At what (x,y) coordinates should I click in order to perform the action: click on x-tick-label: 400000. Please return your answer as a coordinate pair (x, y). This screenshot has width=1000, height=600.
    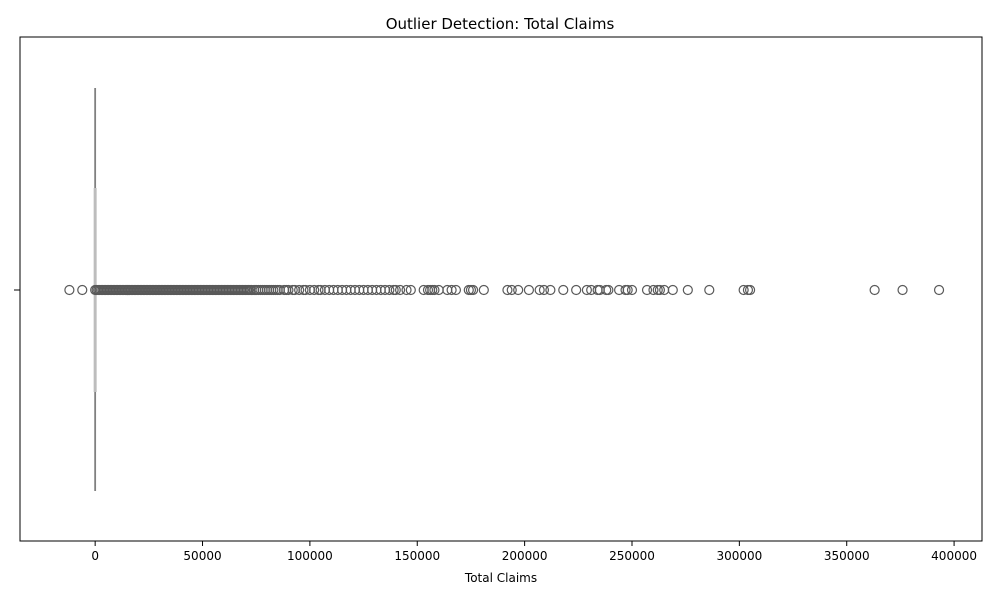
    Looking at the image, I should click on (954, 556).